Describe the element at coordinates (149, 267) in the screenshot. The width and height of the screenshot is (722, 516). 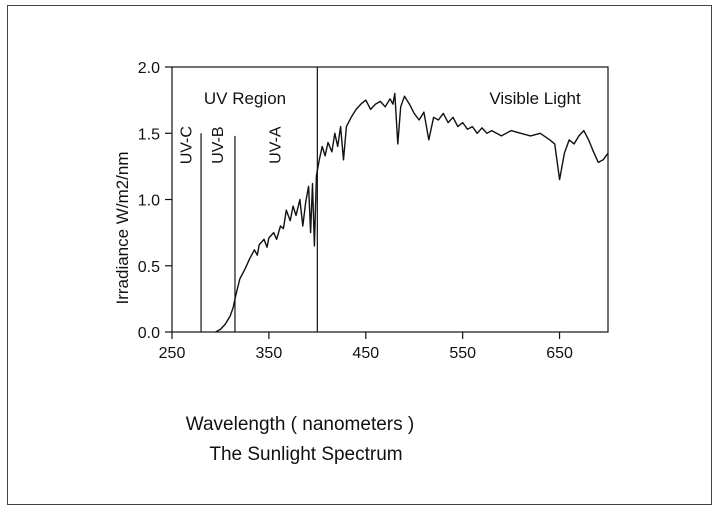
I see `y-tick-label: 0.5` at that location.